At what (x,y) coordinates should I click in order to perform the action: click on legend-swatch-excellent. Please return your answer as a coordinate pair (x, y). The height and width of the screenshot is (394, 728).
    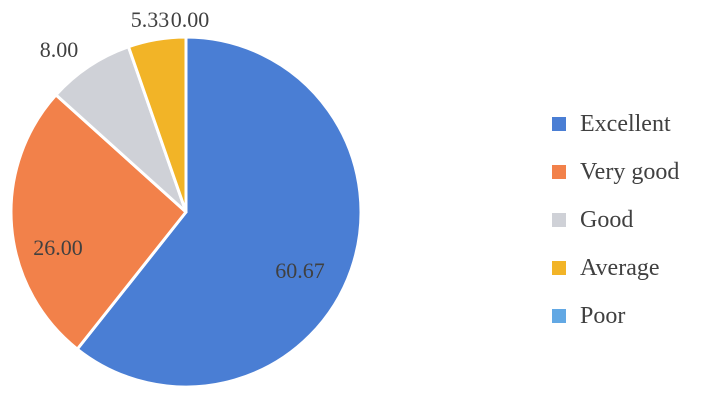
    Looking at the image, I should click on (559, 124).